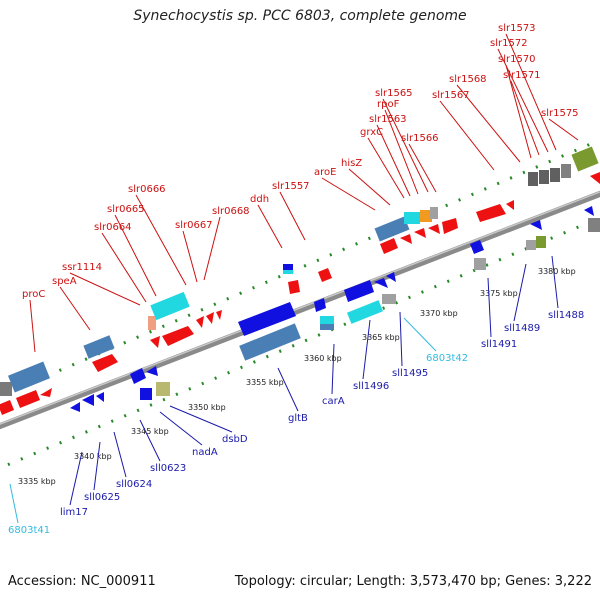 The width and height of the screenshot is (600, 600). I want to click on label-leader-slr1563, so click(393, 160).